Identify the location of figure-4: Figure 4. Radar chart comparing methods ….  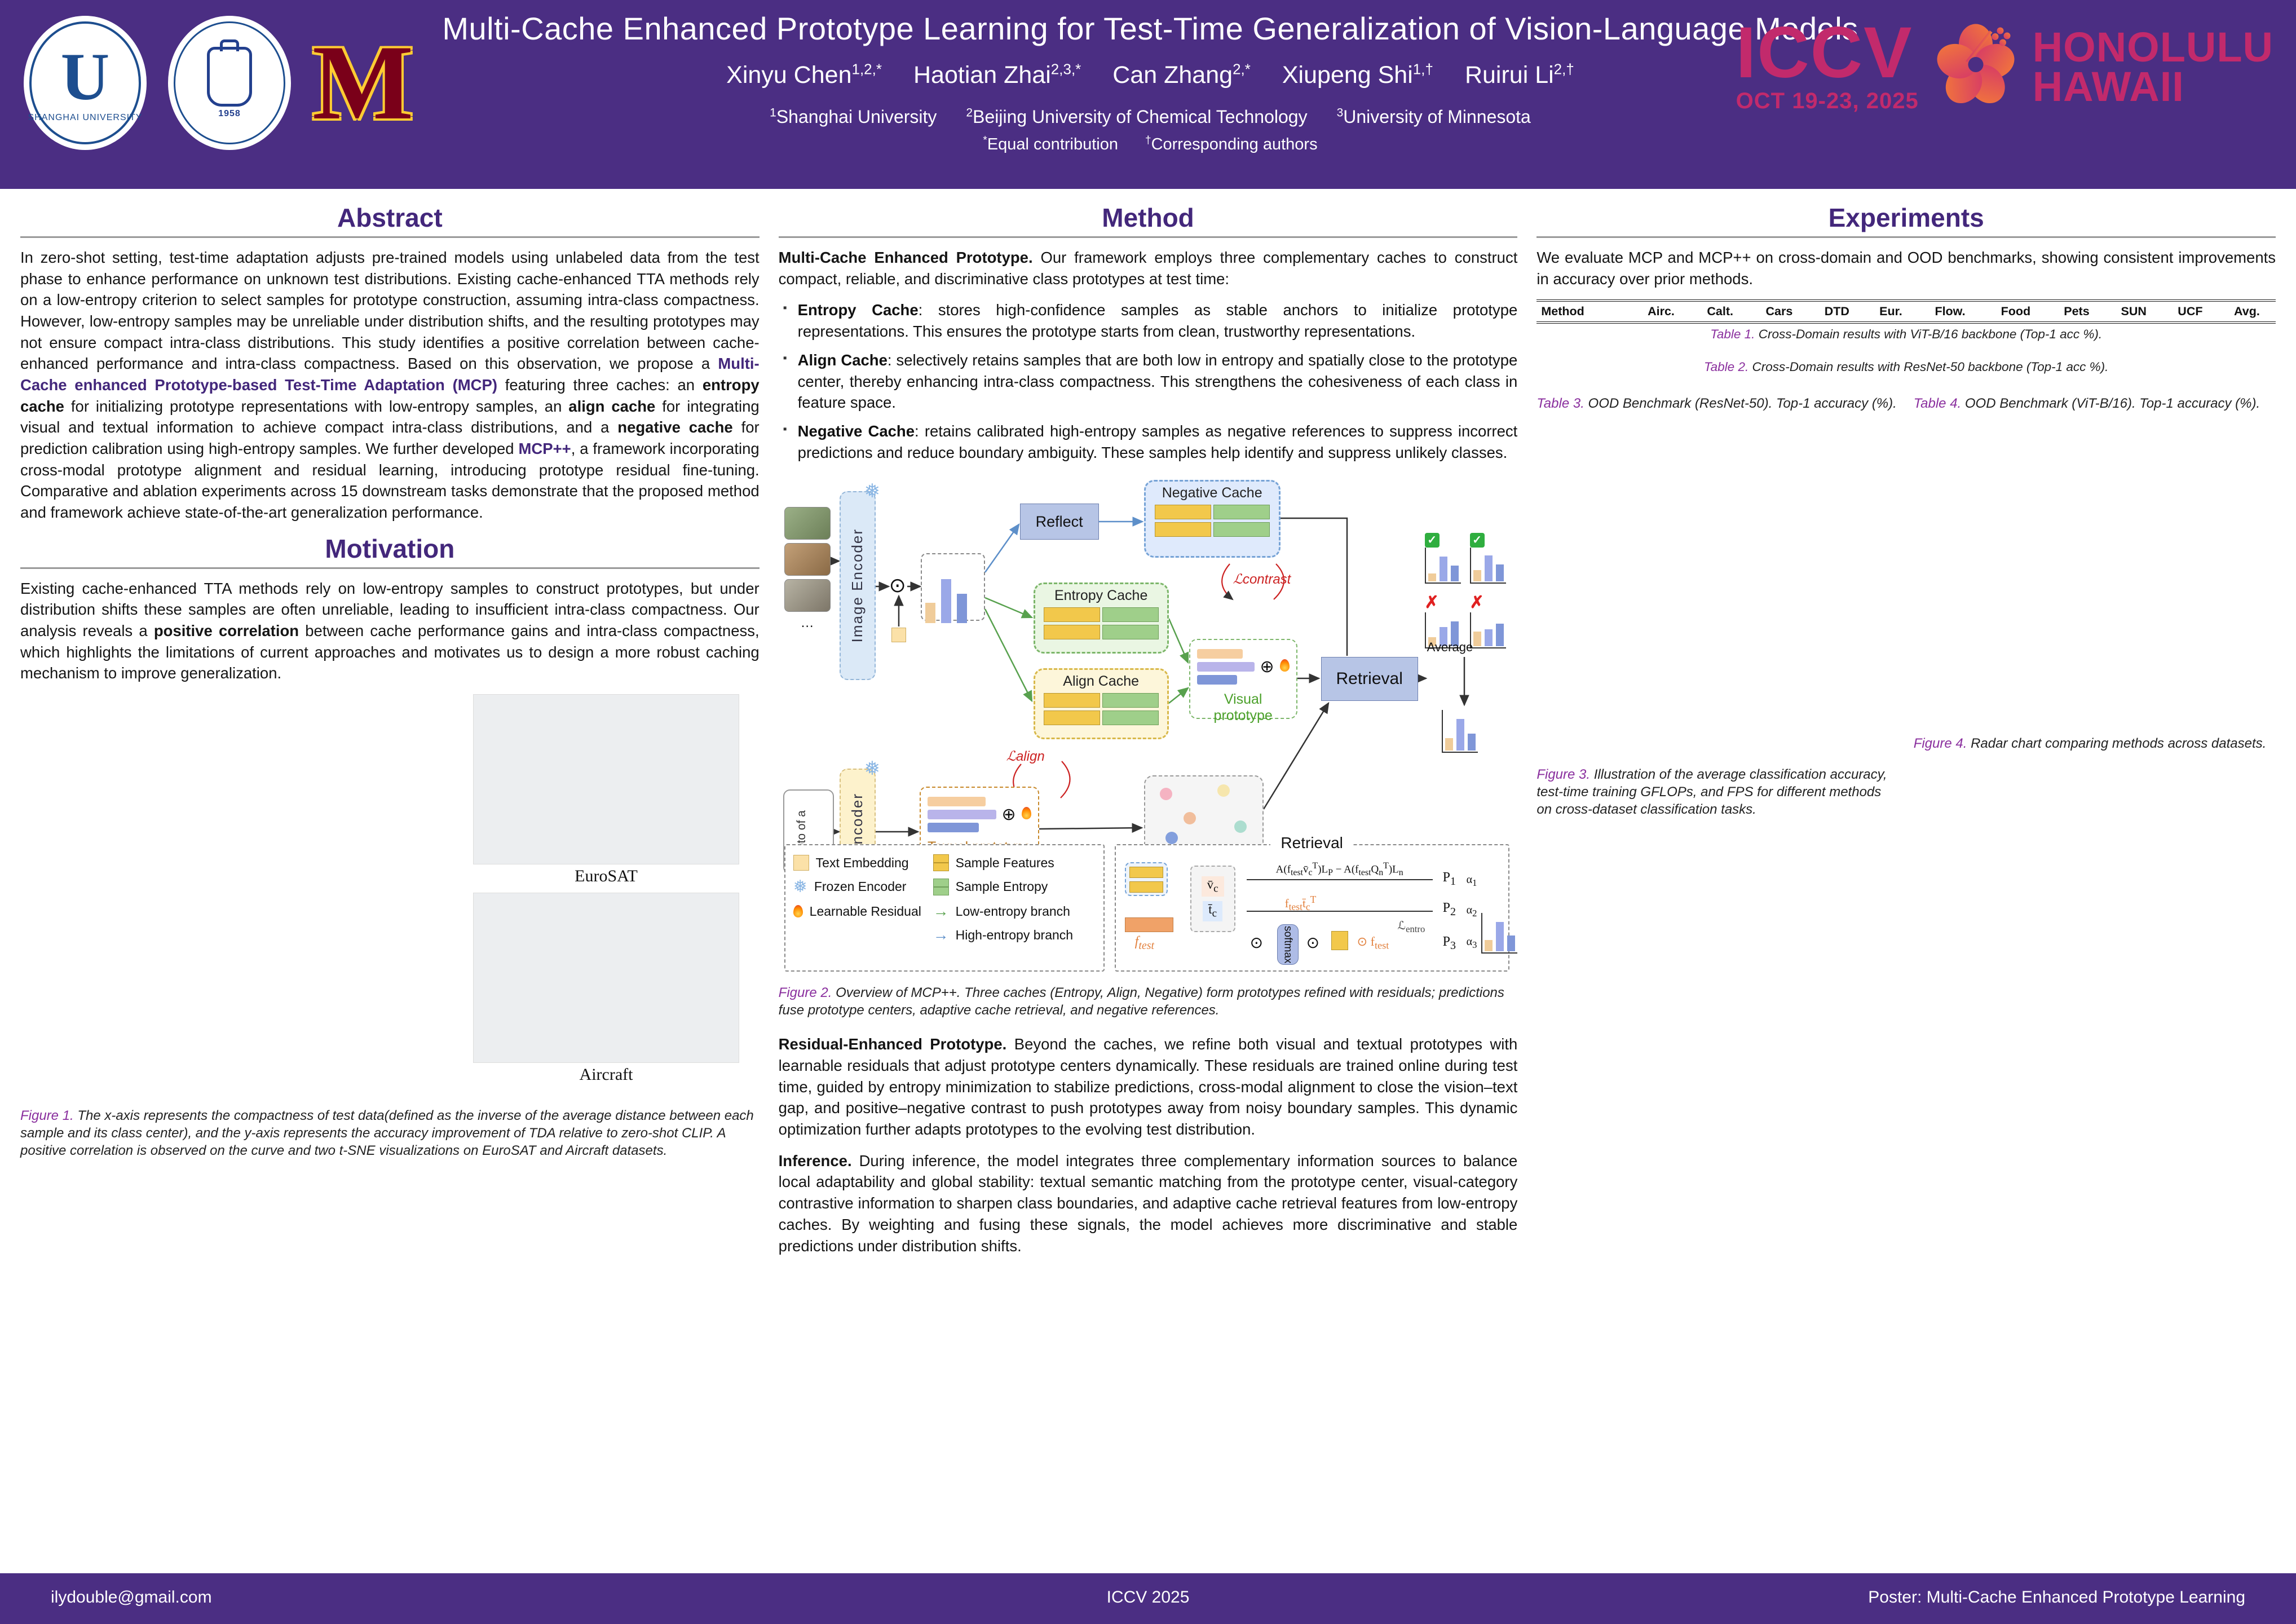
(2095, 620).